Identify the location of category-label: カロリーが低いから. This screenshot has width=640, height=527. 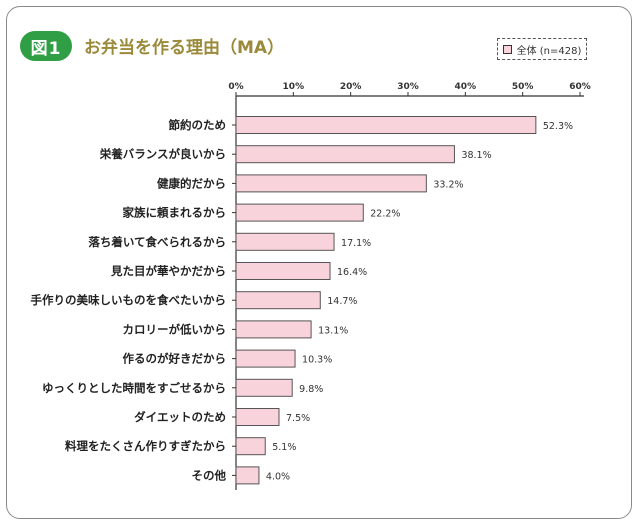
(175, 329).